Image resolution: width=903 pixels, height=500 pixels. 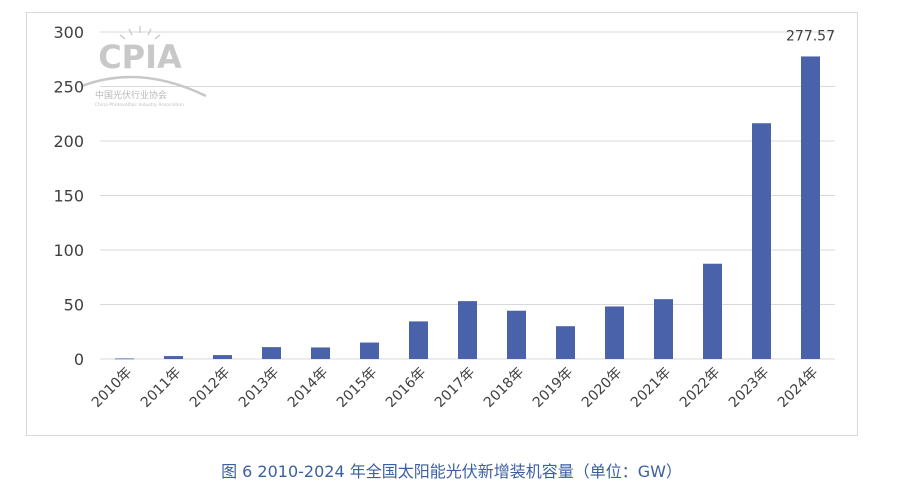 I want to click on x-tick-label: 2023年, so click(x=749, y=388).